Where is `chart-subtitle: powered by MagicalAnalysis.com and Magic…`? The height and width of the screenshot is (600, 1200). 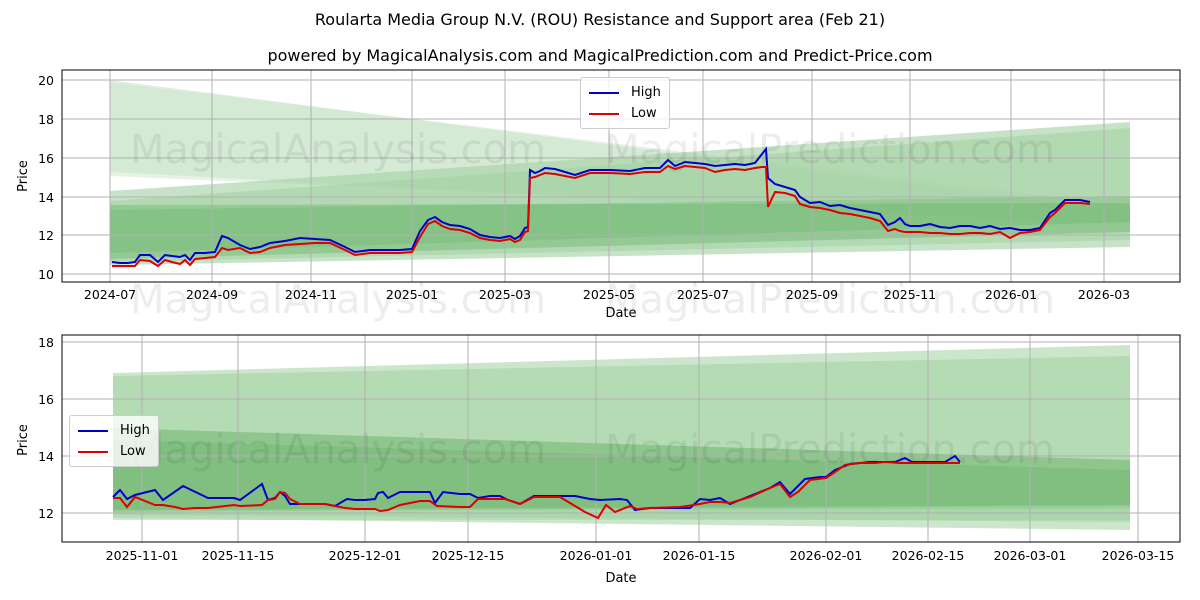 chart-subtitle: powered by MagicalAnalysis.com and Magic… is located at coordinates (600, 55).